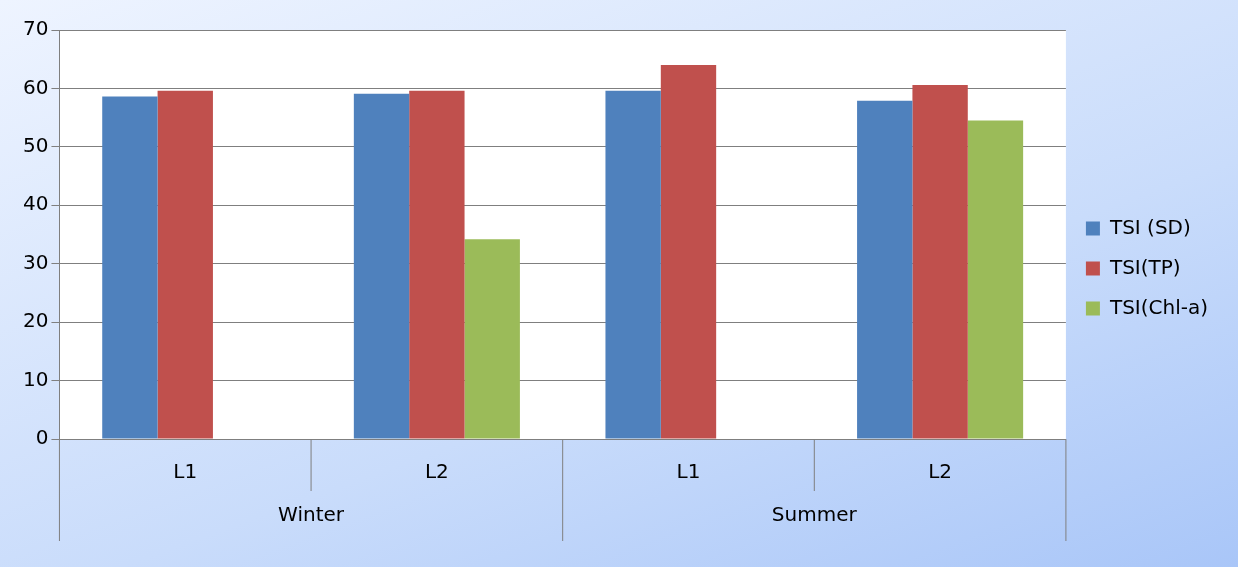  What do you see at coordinates (36, 203) in the screenshot?
I see `y-tick-label: 40` at bounding box center [36, 203].